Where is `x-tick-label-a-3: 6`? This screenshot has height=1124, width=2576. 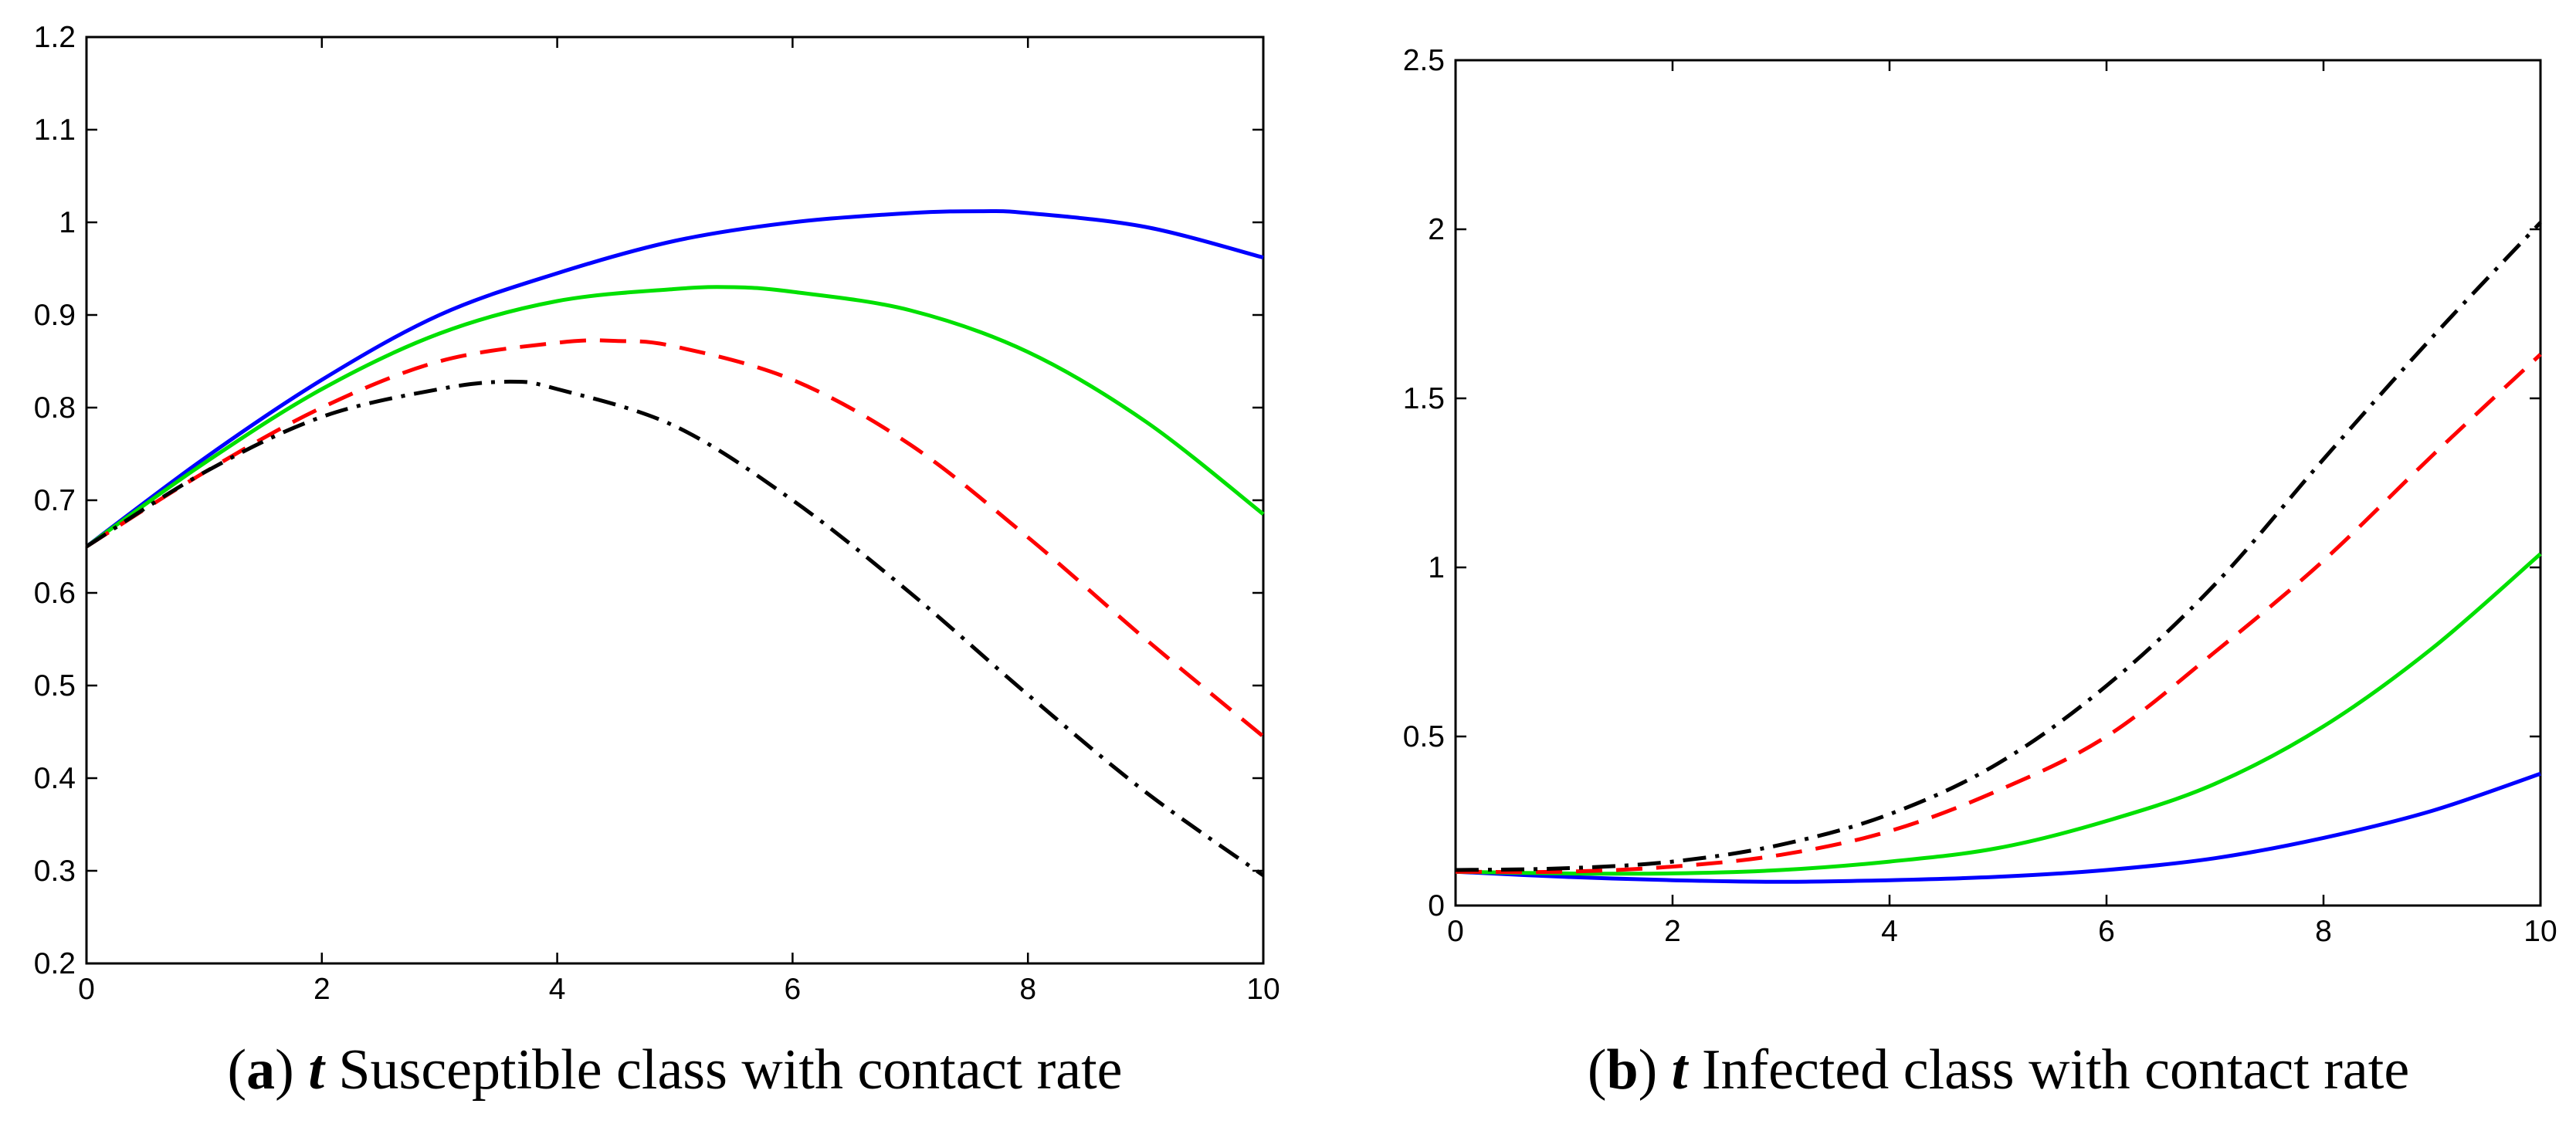 x-tick-label-a-3: 6 is located at coordinates (793, 989).